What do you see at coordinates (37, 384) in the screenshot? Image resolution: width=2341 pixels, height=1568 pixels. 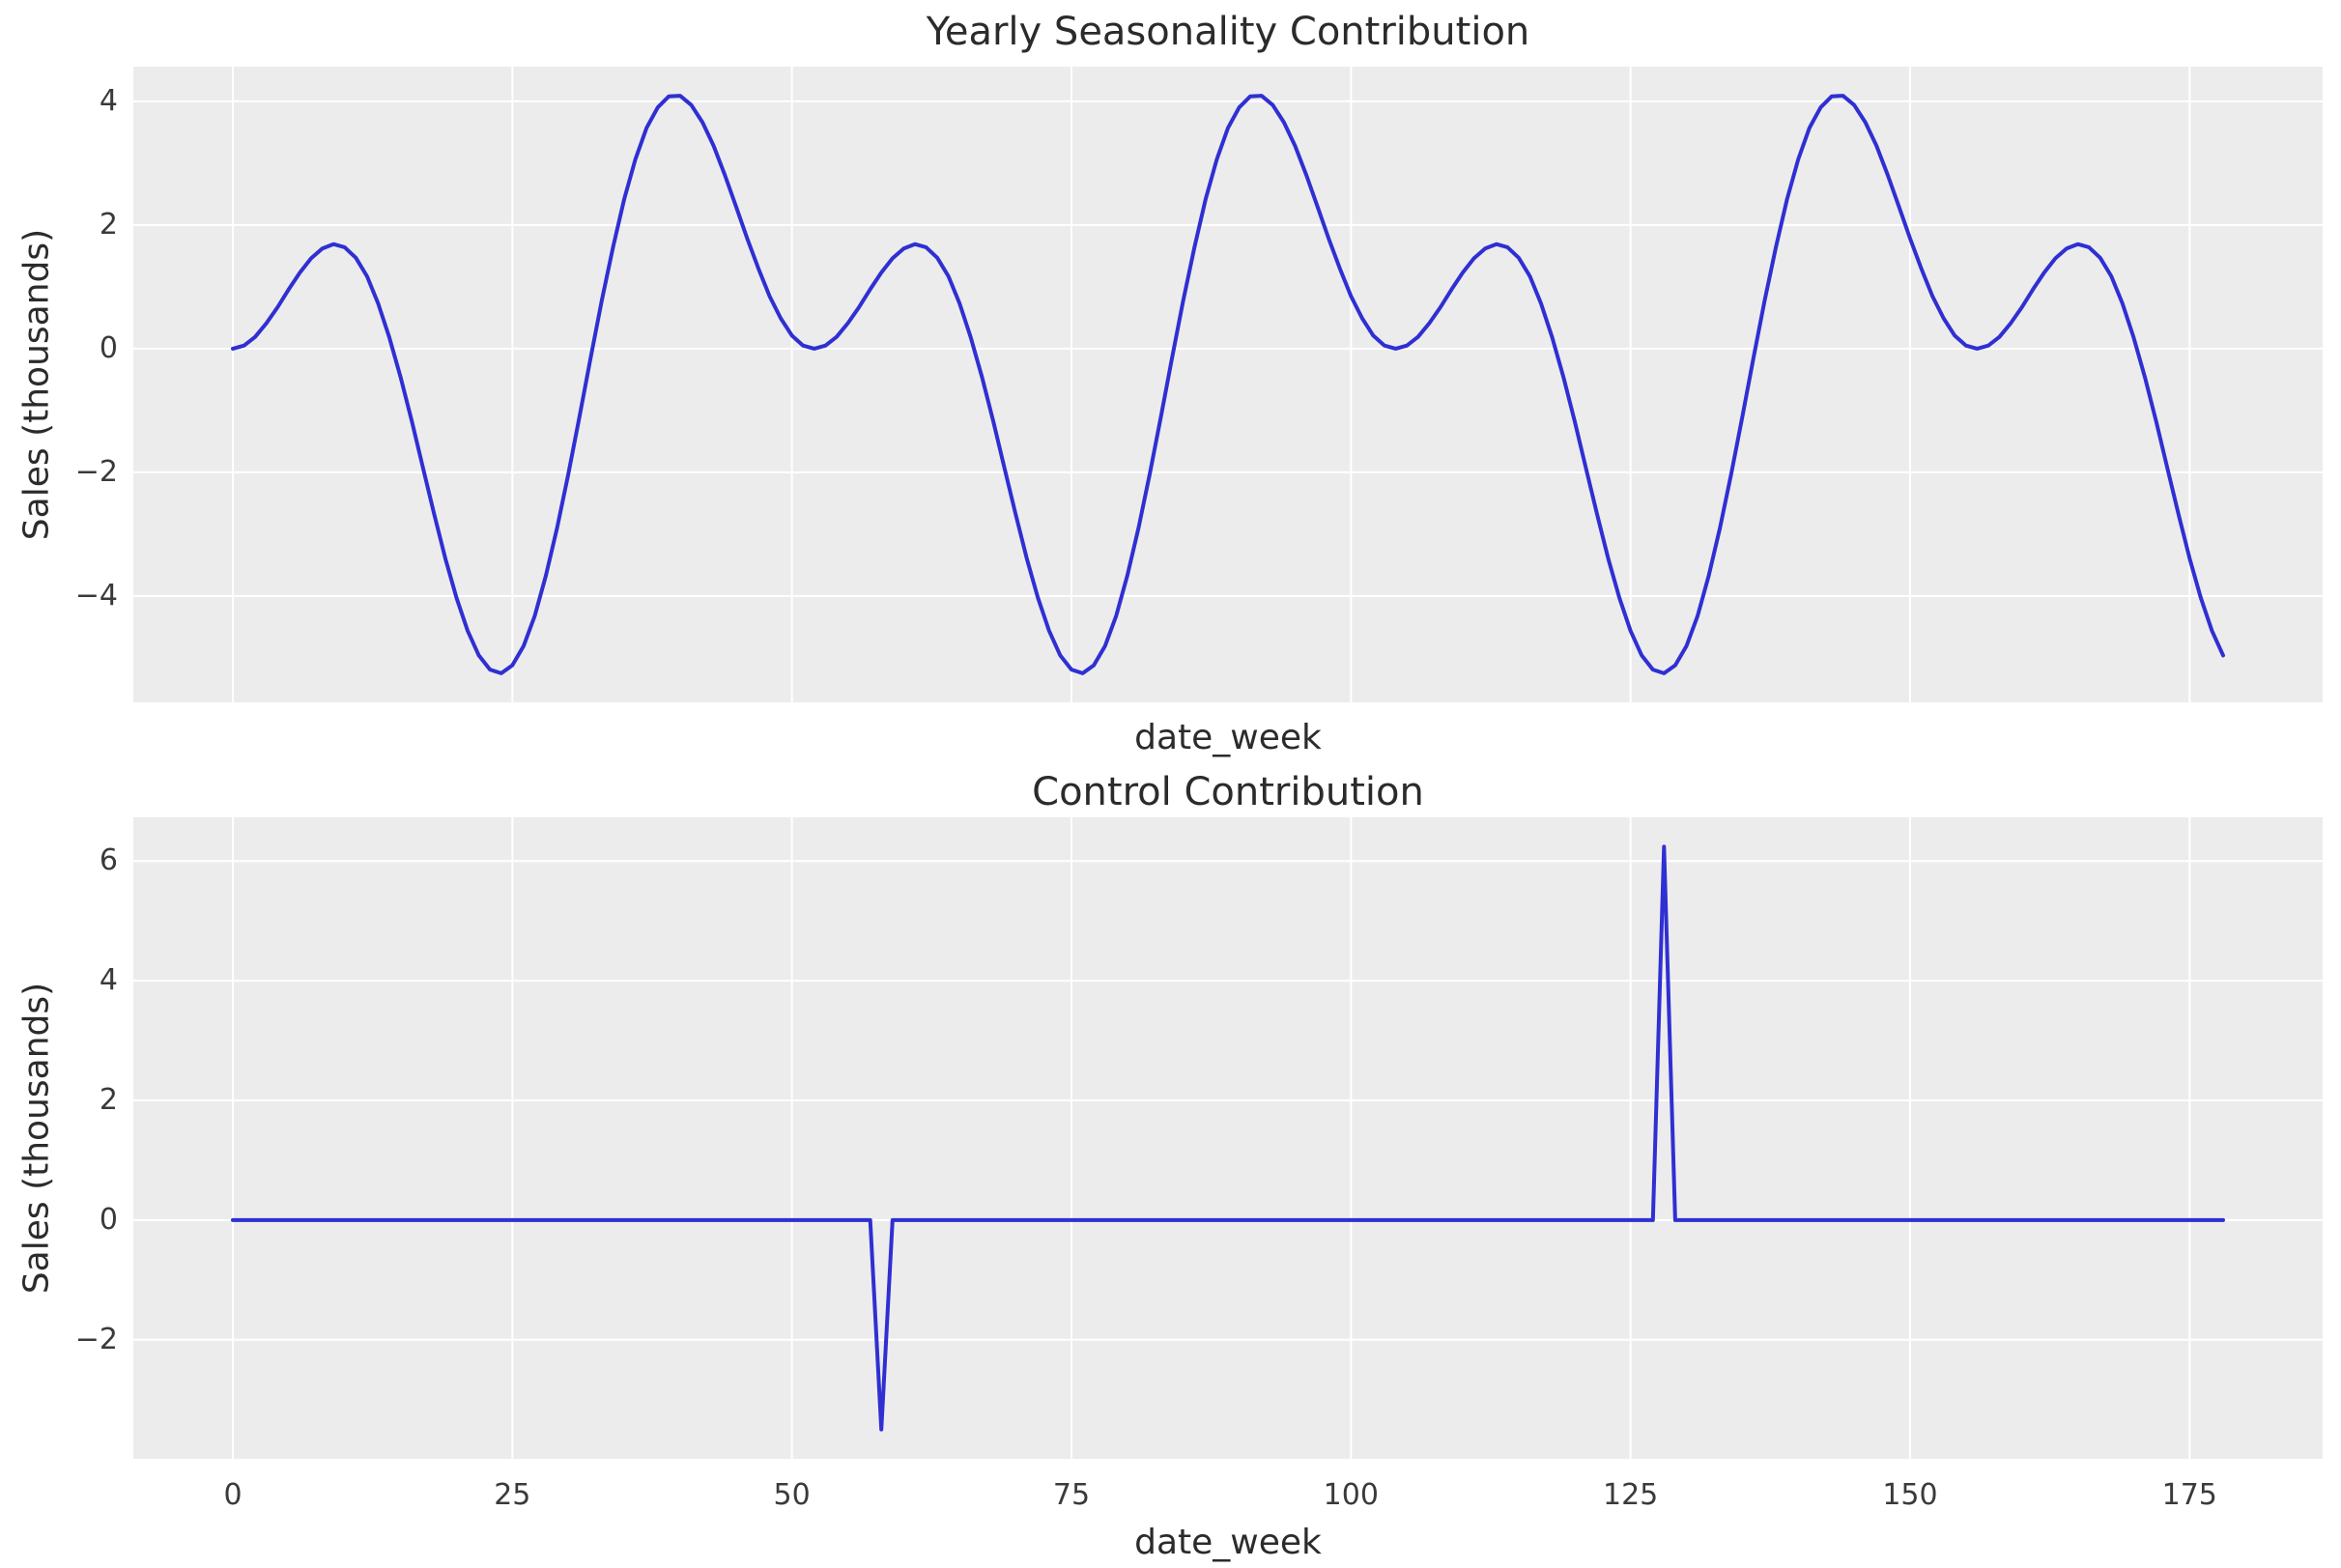 I see `seasonality-y-axis-label: Sales (thousands)` at bounding box center [37, 384].